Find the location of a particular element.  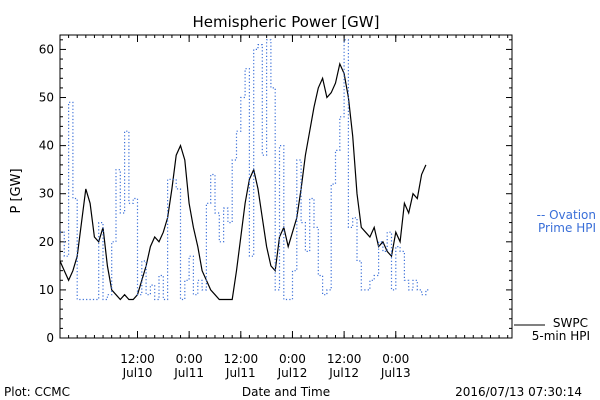

y-tick-label: 0 is located at coordinates (50, 338).